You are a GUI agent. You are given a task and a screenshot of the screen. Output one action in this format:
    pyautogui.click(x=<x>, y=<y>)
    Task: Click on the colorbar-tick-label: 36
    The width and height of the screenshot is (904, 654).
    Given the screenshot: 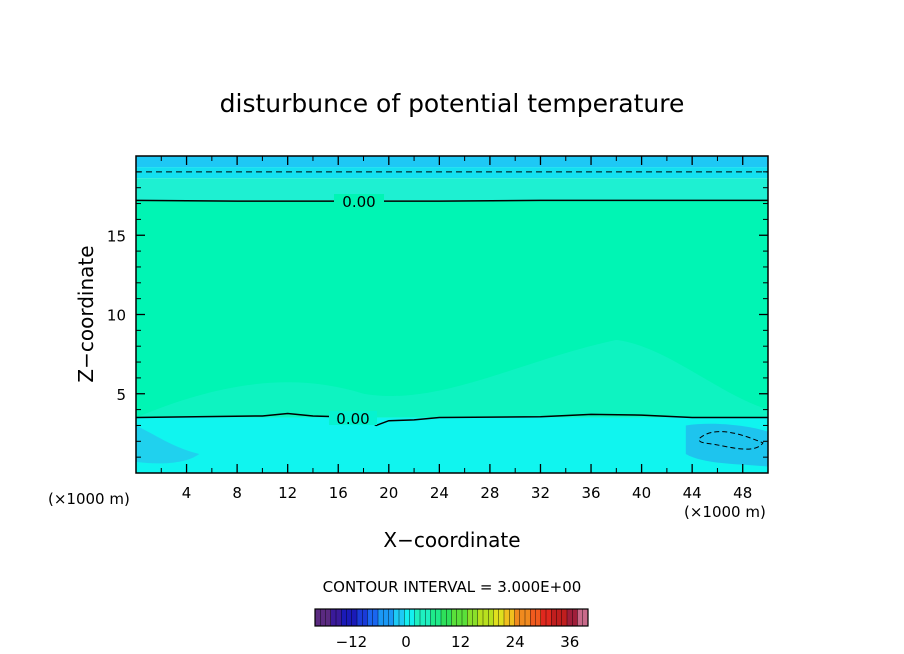 What is the action you would take?
    pyautogui.click(x=569, y=642)
    